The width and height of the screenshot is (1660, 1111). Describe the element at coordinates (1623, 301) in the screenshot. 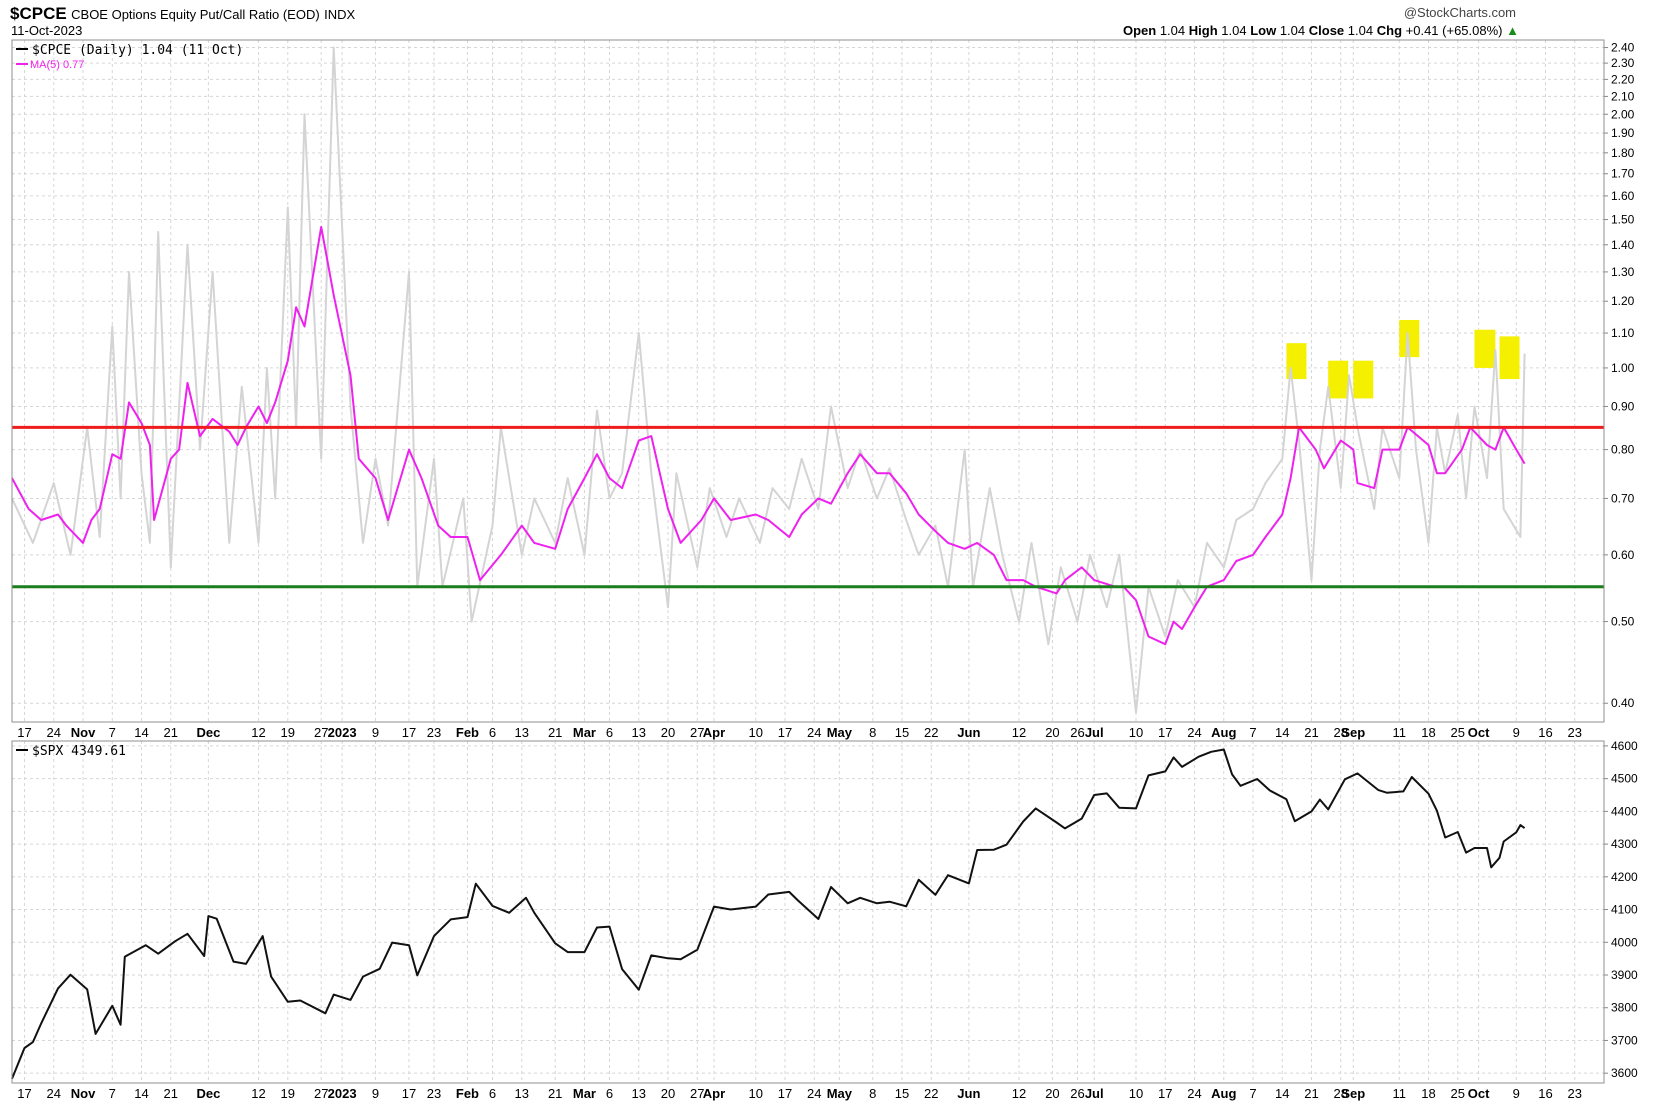

I see `y-tick-label: 1.20` at that location.